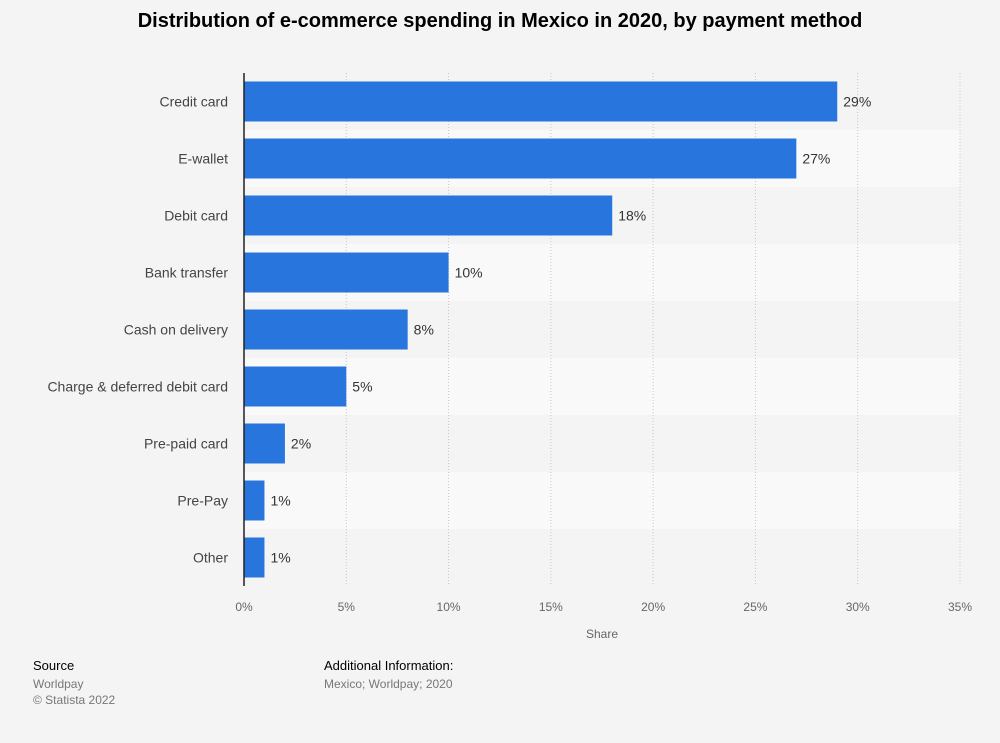 This screenshot has width=1000, height=743. What do you see at coordinates (54, 665) in the screenshot?
I see `source-heading: Source` at bounding box center [54, 665].